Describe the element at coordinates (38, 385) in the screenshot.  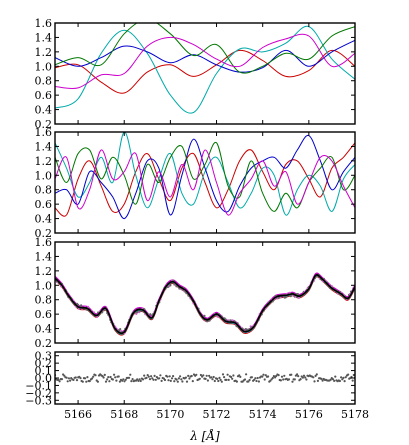
I see `y-tick-label: −0.1` at that location.